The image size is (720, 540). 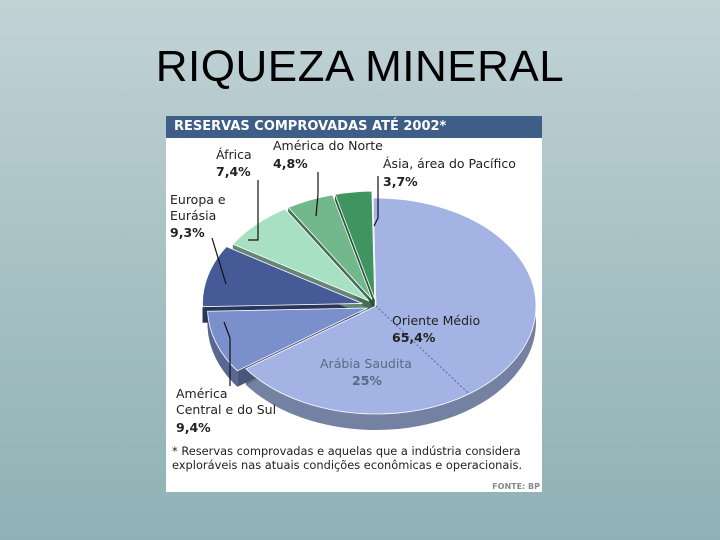 I want to click on leader-north-america, so click(x=317, y=194).